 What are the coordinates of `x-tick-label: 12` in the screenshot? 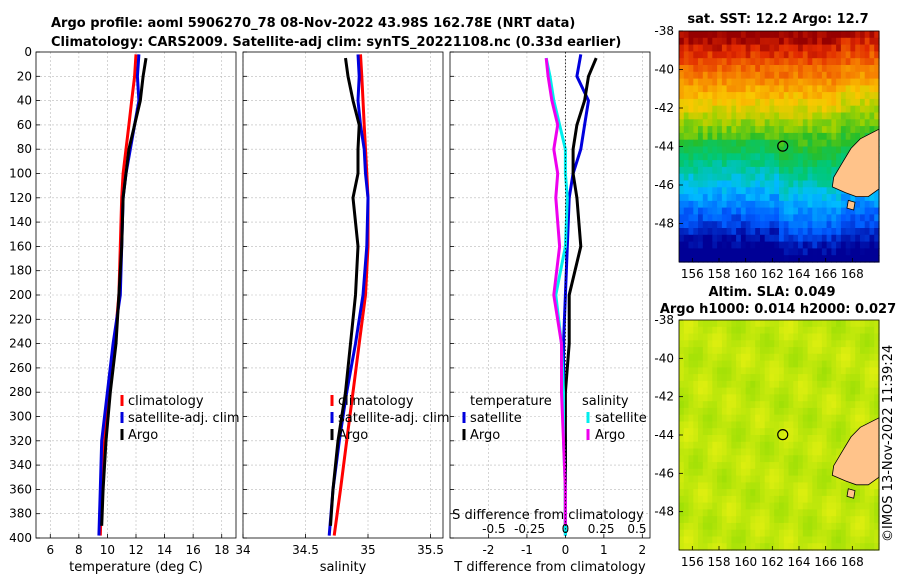 It's located at (135, 550).